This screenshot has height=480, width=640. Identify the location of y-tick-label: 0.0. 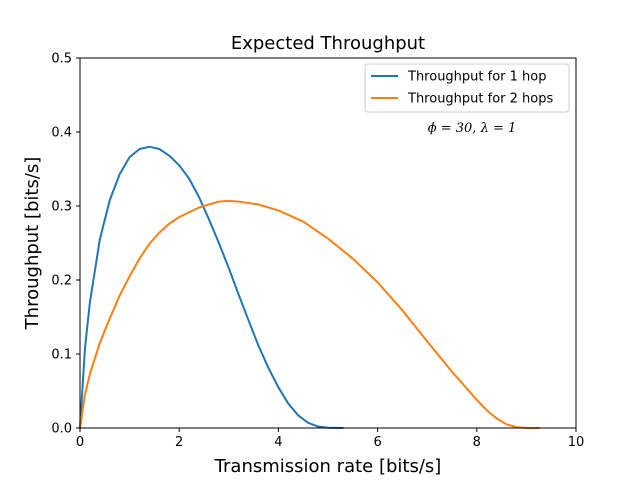
(61, 429).